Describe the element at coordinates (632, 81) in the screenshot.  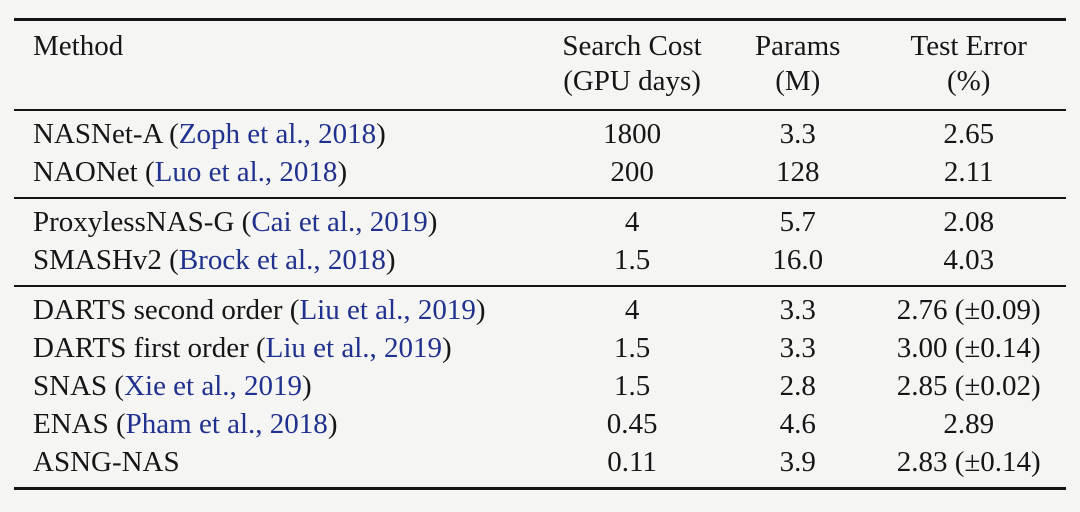
I see `header-sublabel: (GPU days)` at that location.